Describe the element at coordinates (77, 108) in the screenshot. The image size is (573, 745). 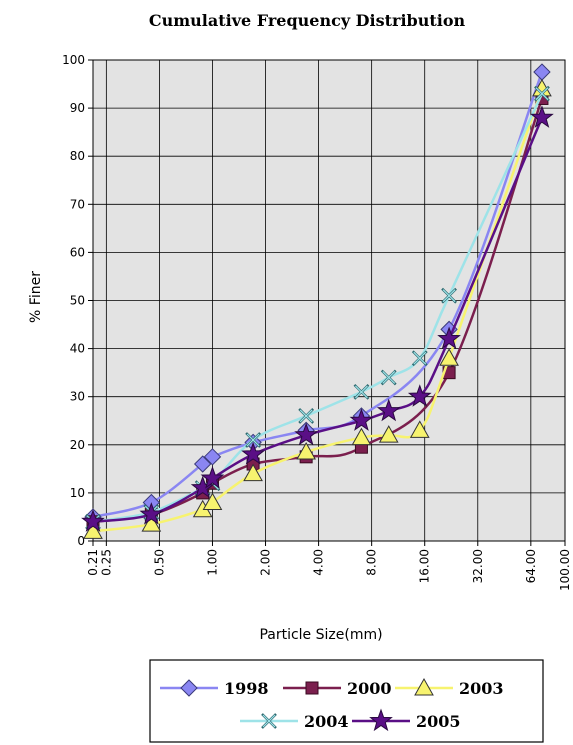
I see `y-tick-label: 90` at that location.